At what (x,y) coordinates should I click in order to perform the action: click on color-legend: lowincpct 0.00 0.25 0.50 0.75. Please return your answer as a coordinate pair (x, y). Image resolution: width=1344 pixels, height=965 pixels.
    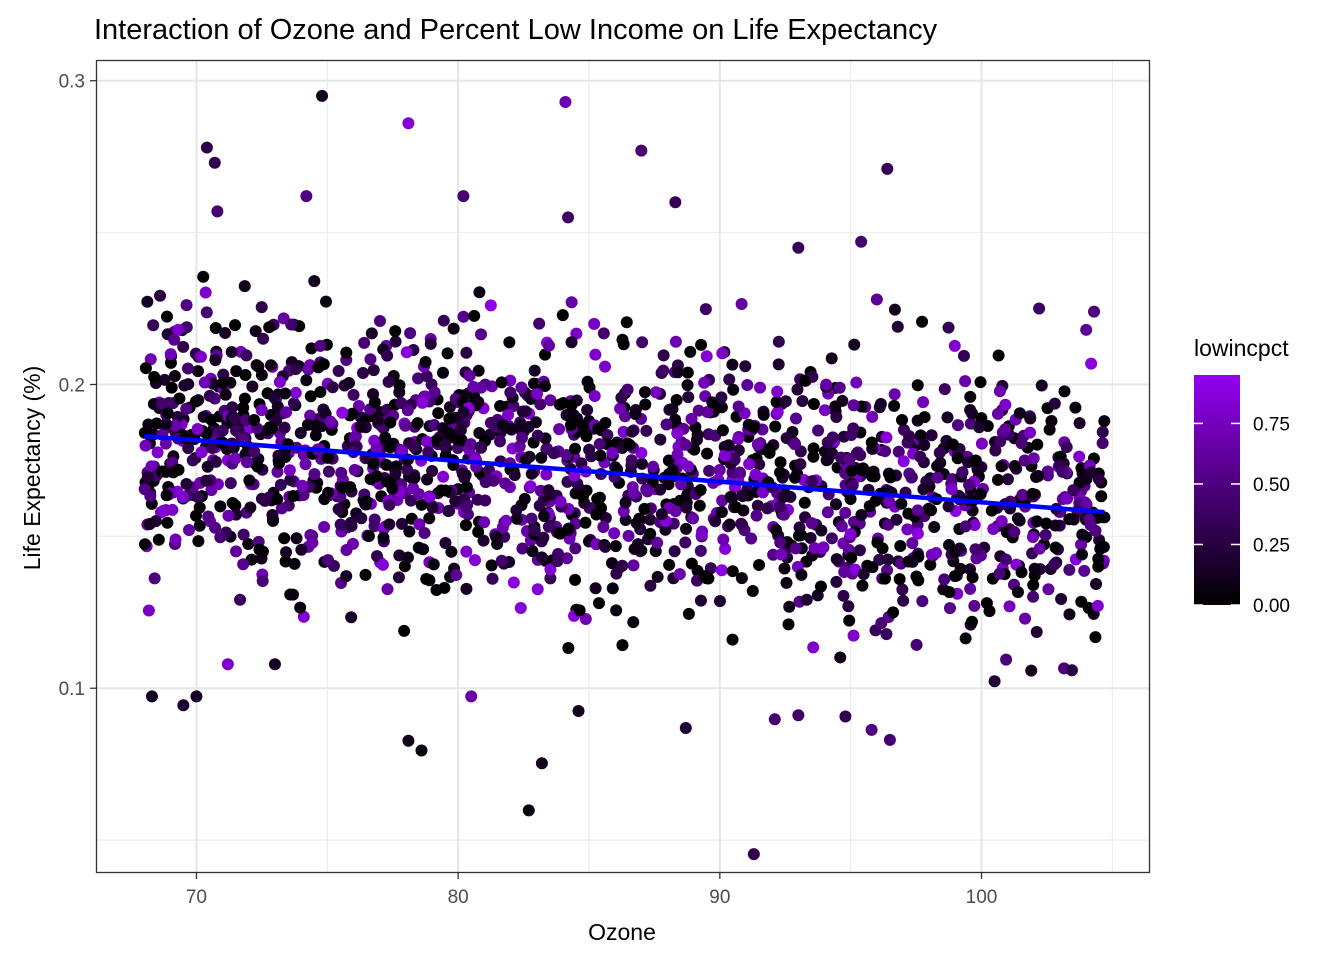
    Looking at the image, I should click on (1242, 476).